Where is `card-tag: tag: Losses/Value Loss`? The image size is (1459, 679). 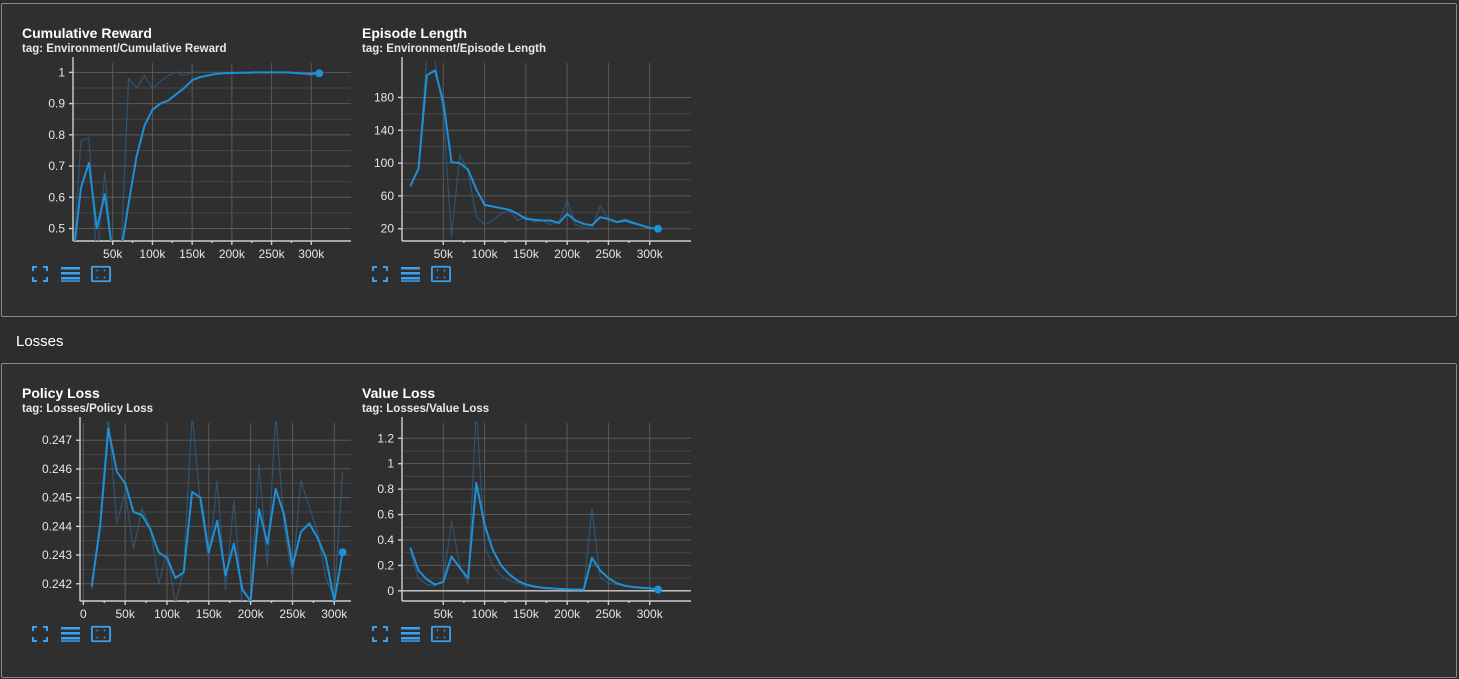
card-tag: tag: Losses/Value Loss is located at coordinates (426, 409).